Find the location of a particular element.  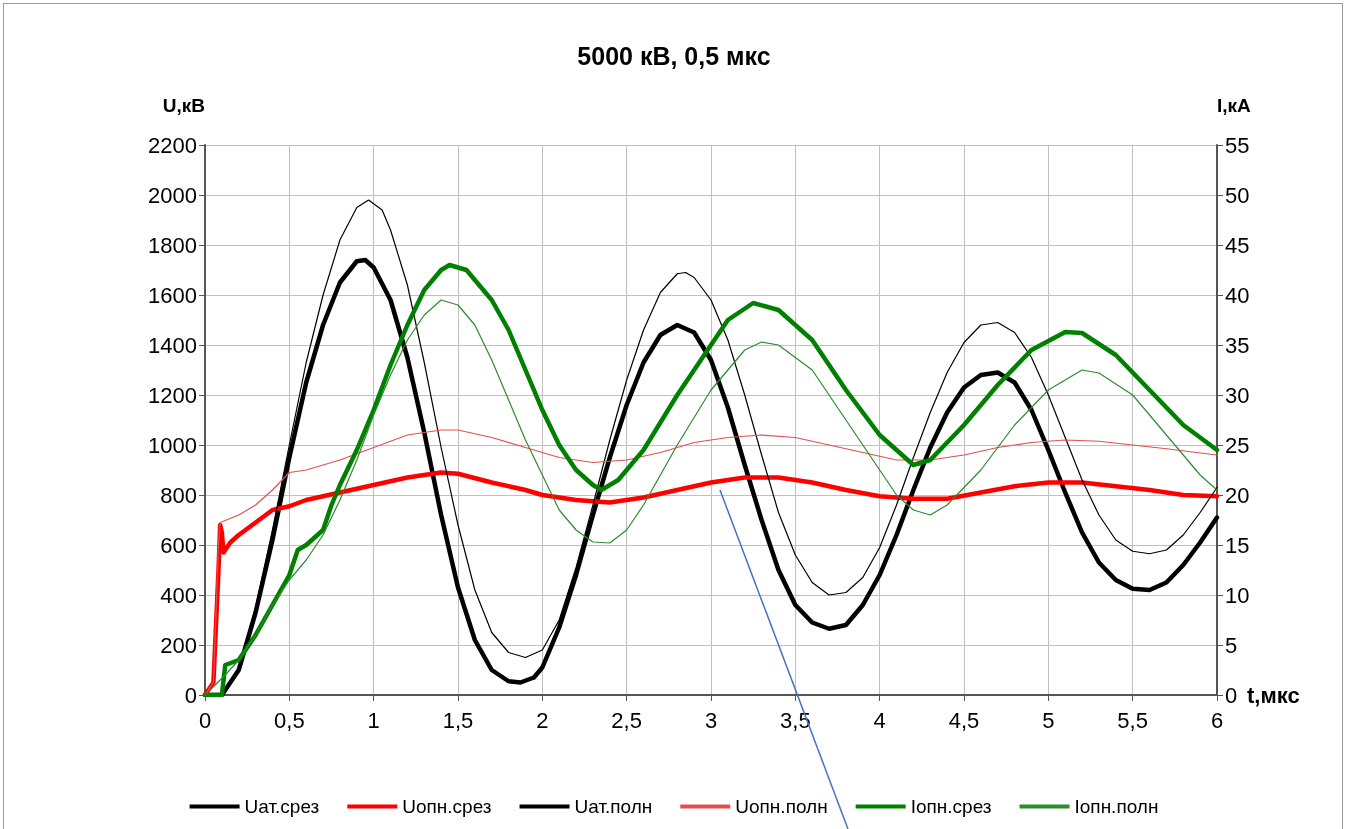

legend-label: Uат.срез is located at coordinates (282, 806).